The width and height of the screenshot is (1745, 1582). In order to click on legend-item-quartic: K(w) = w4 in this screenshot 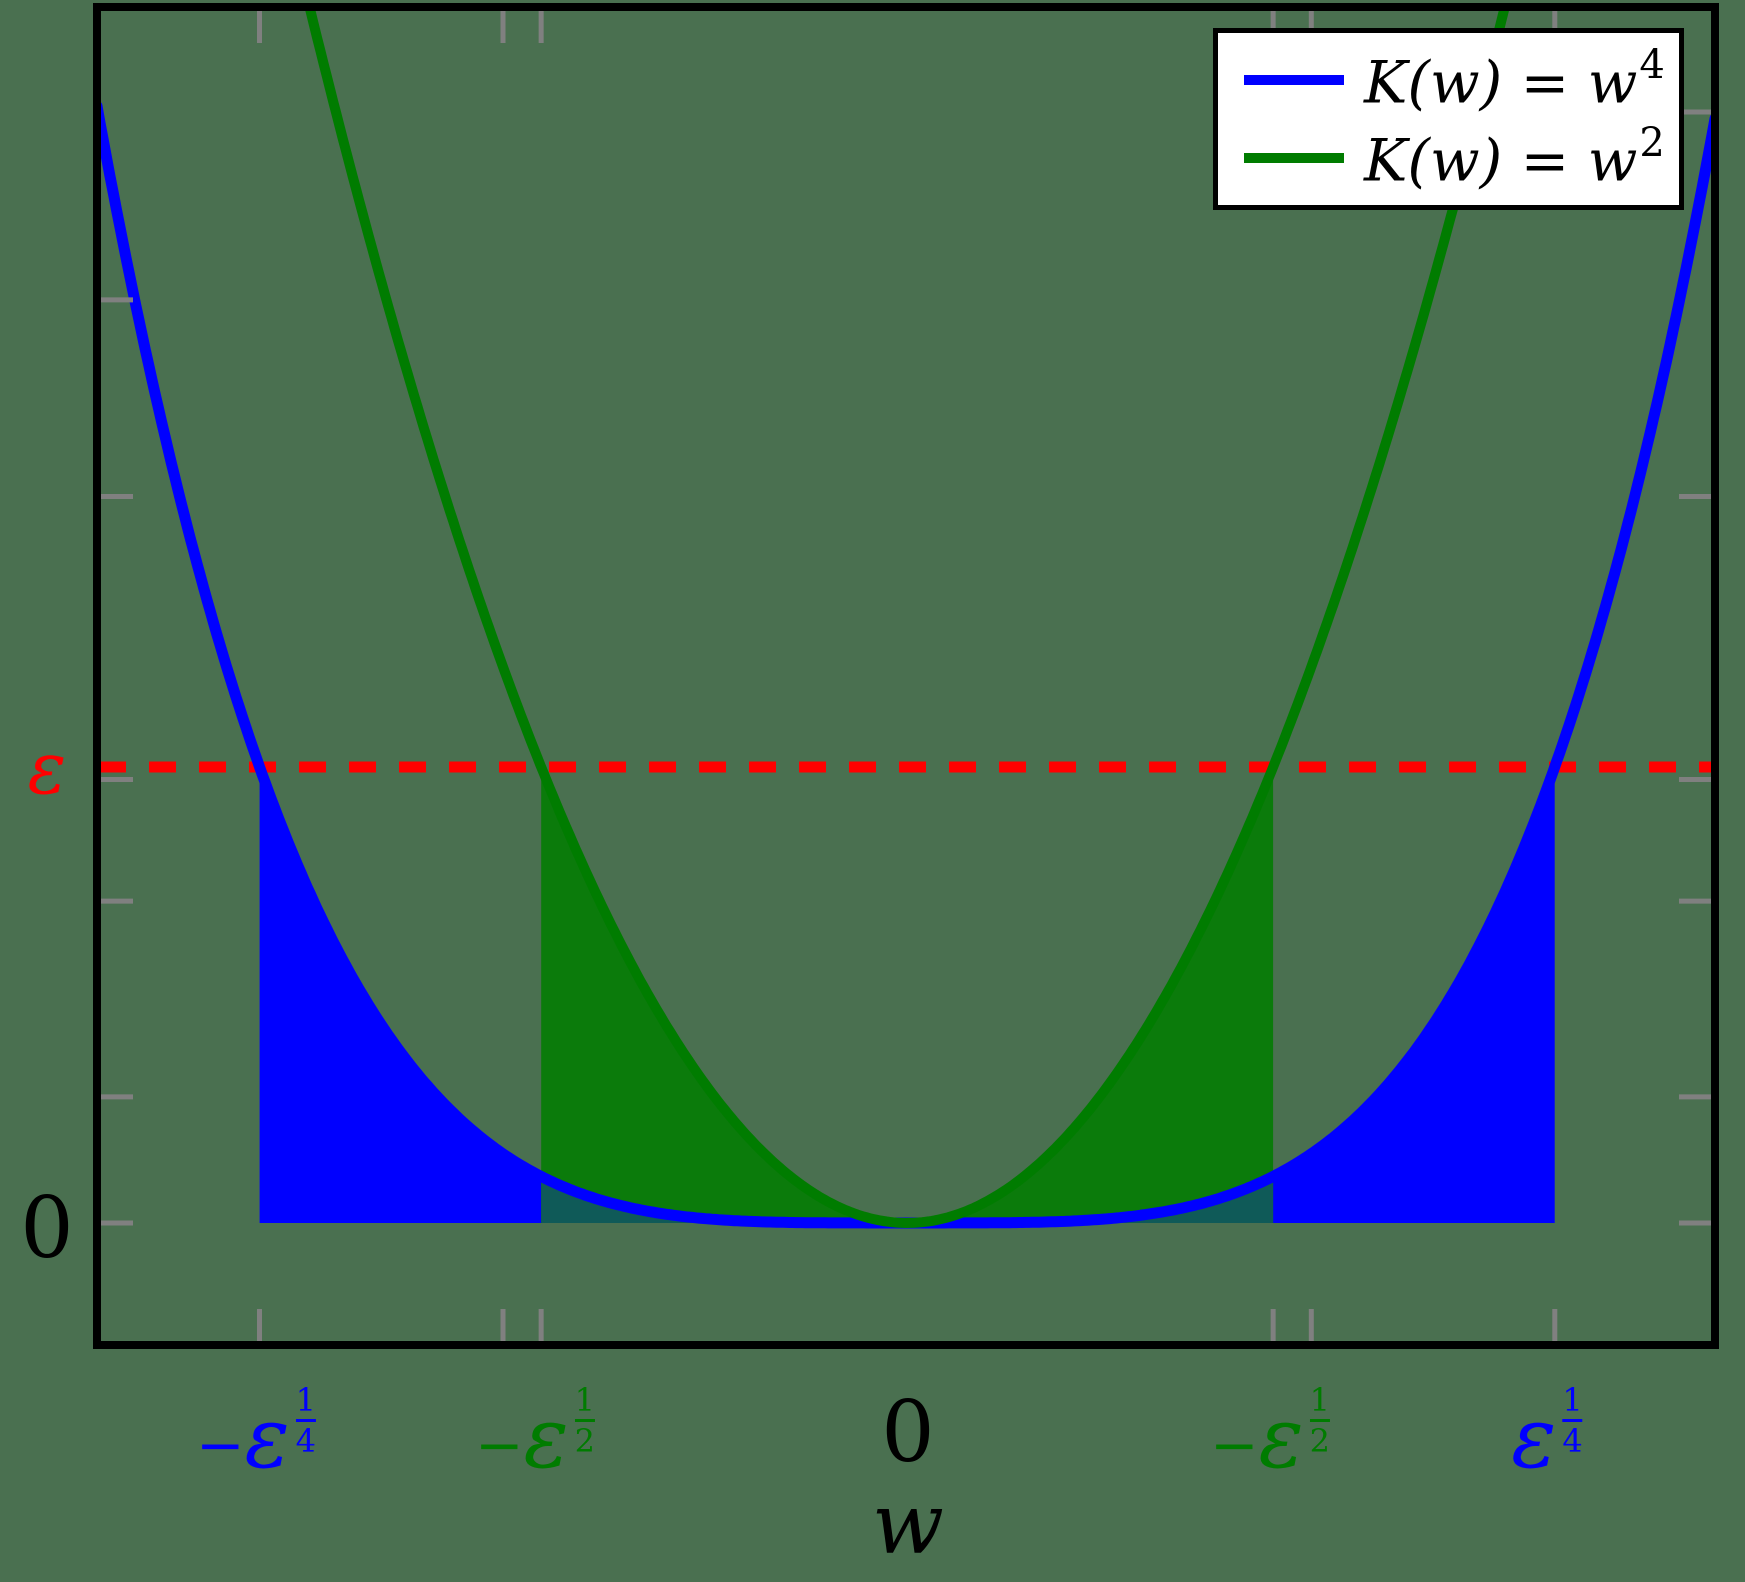, I will do `click(1461, 79)`.